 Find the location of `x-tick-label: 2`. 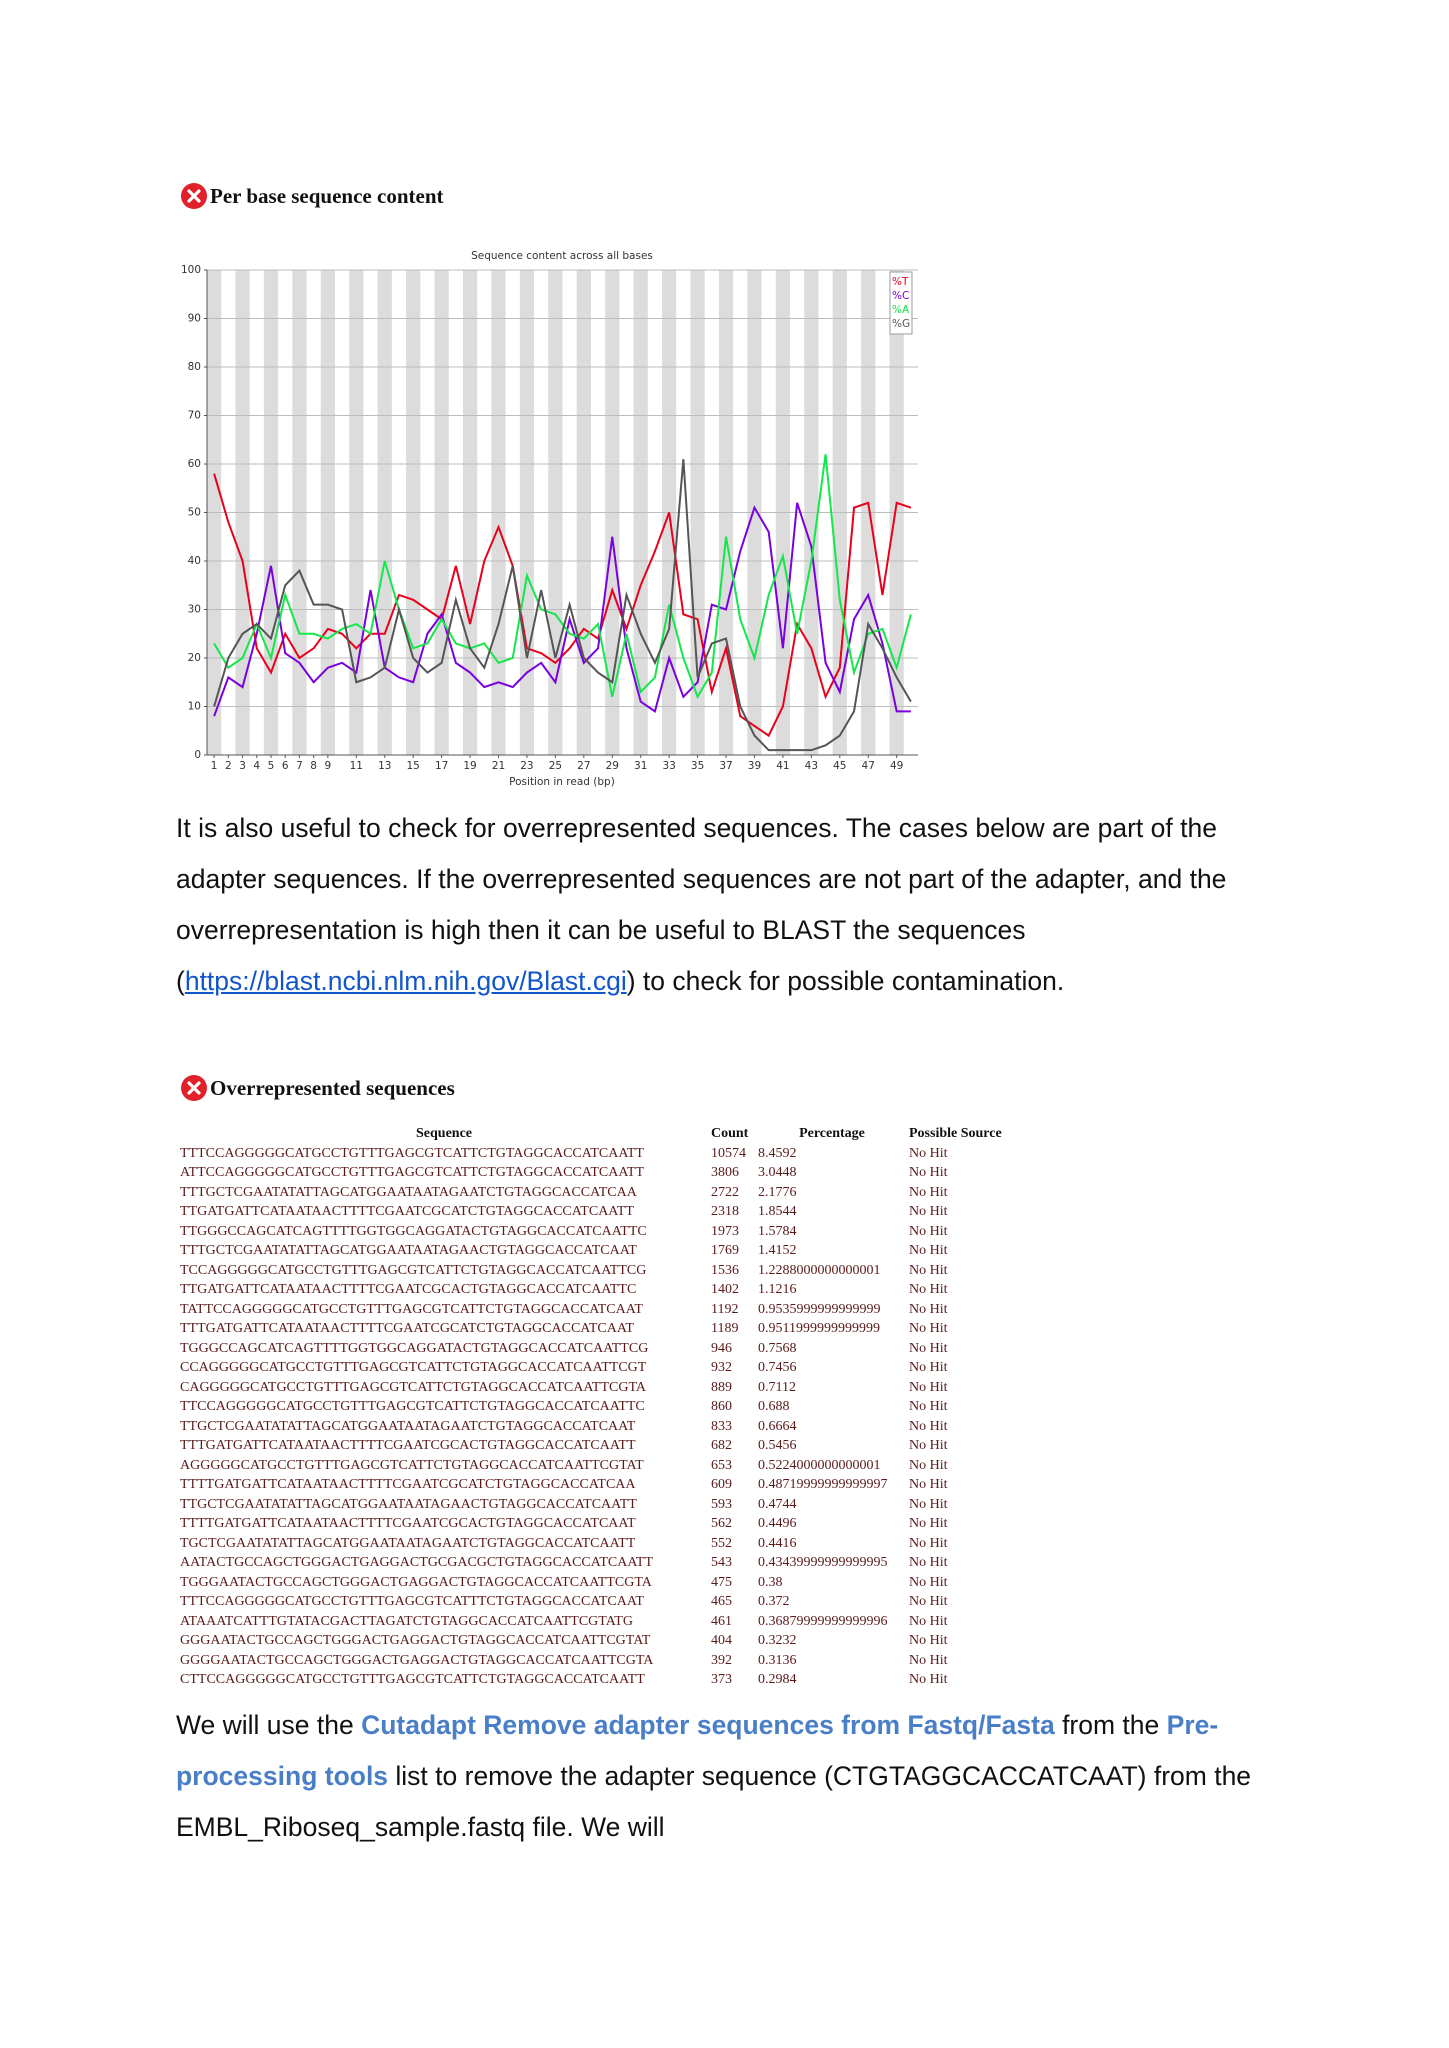

x-tick-label: 2 is located at coordinates (228, 766).